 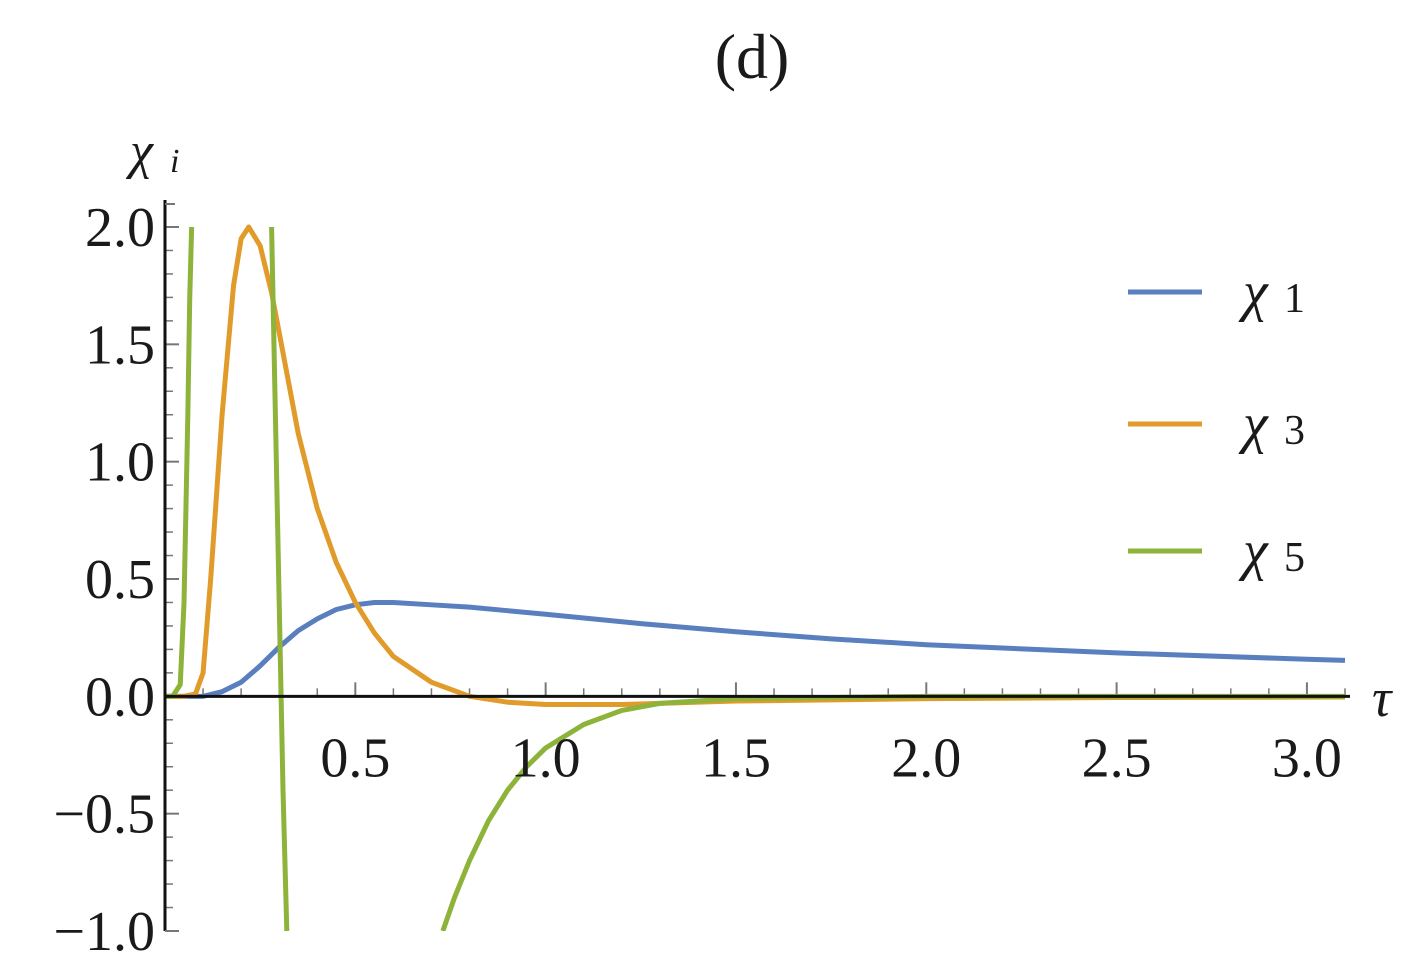 What do you see at coordinates (1294, 299) in the screenshot?
I see `legend-label-sub: 1` at bounding box center [1294, 299].